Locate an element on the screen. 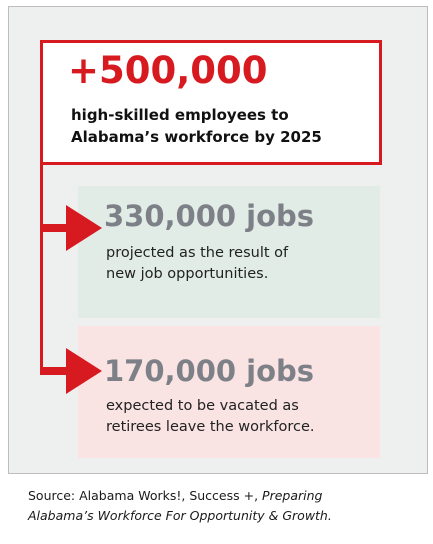 The width and height of the screenshot is (433, 544). stat-line-2: new job opportunities. is located at coordinates (236, 274).